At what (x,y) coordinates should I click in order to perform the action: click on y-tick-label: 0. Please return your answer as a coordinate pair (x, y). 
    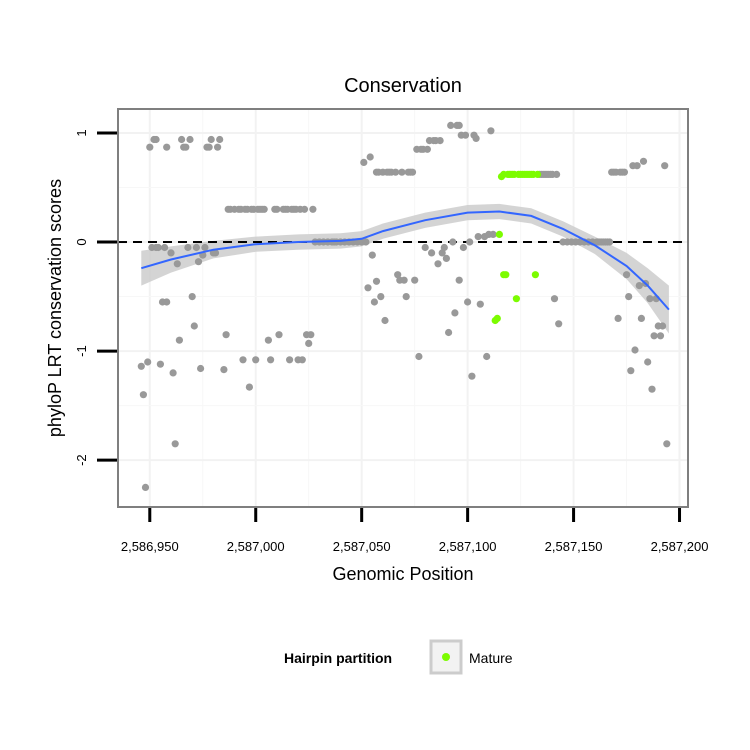
    Looking at the image, I should click on (81, 241).